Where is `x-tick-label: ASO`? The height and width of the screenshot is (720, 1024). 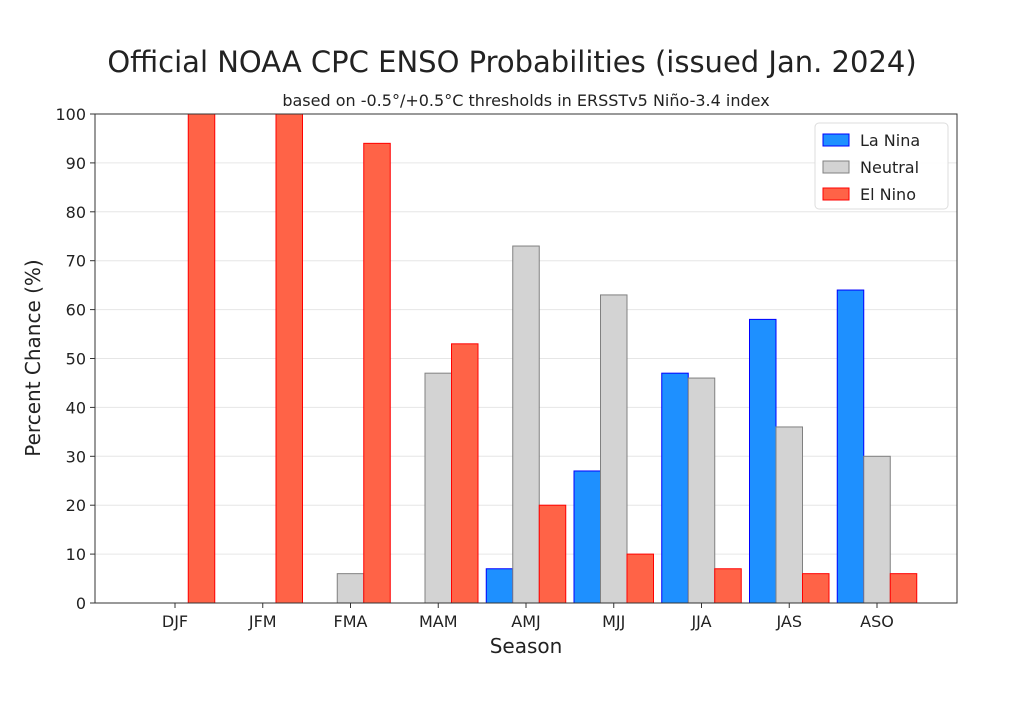 x-tick-label: ASO is located at coordinates (877, 621).